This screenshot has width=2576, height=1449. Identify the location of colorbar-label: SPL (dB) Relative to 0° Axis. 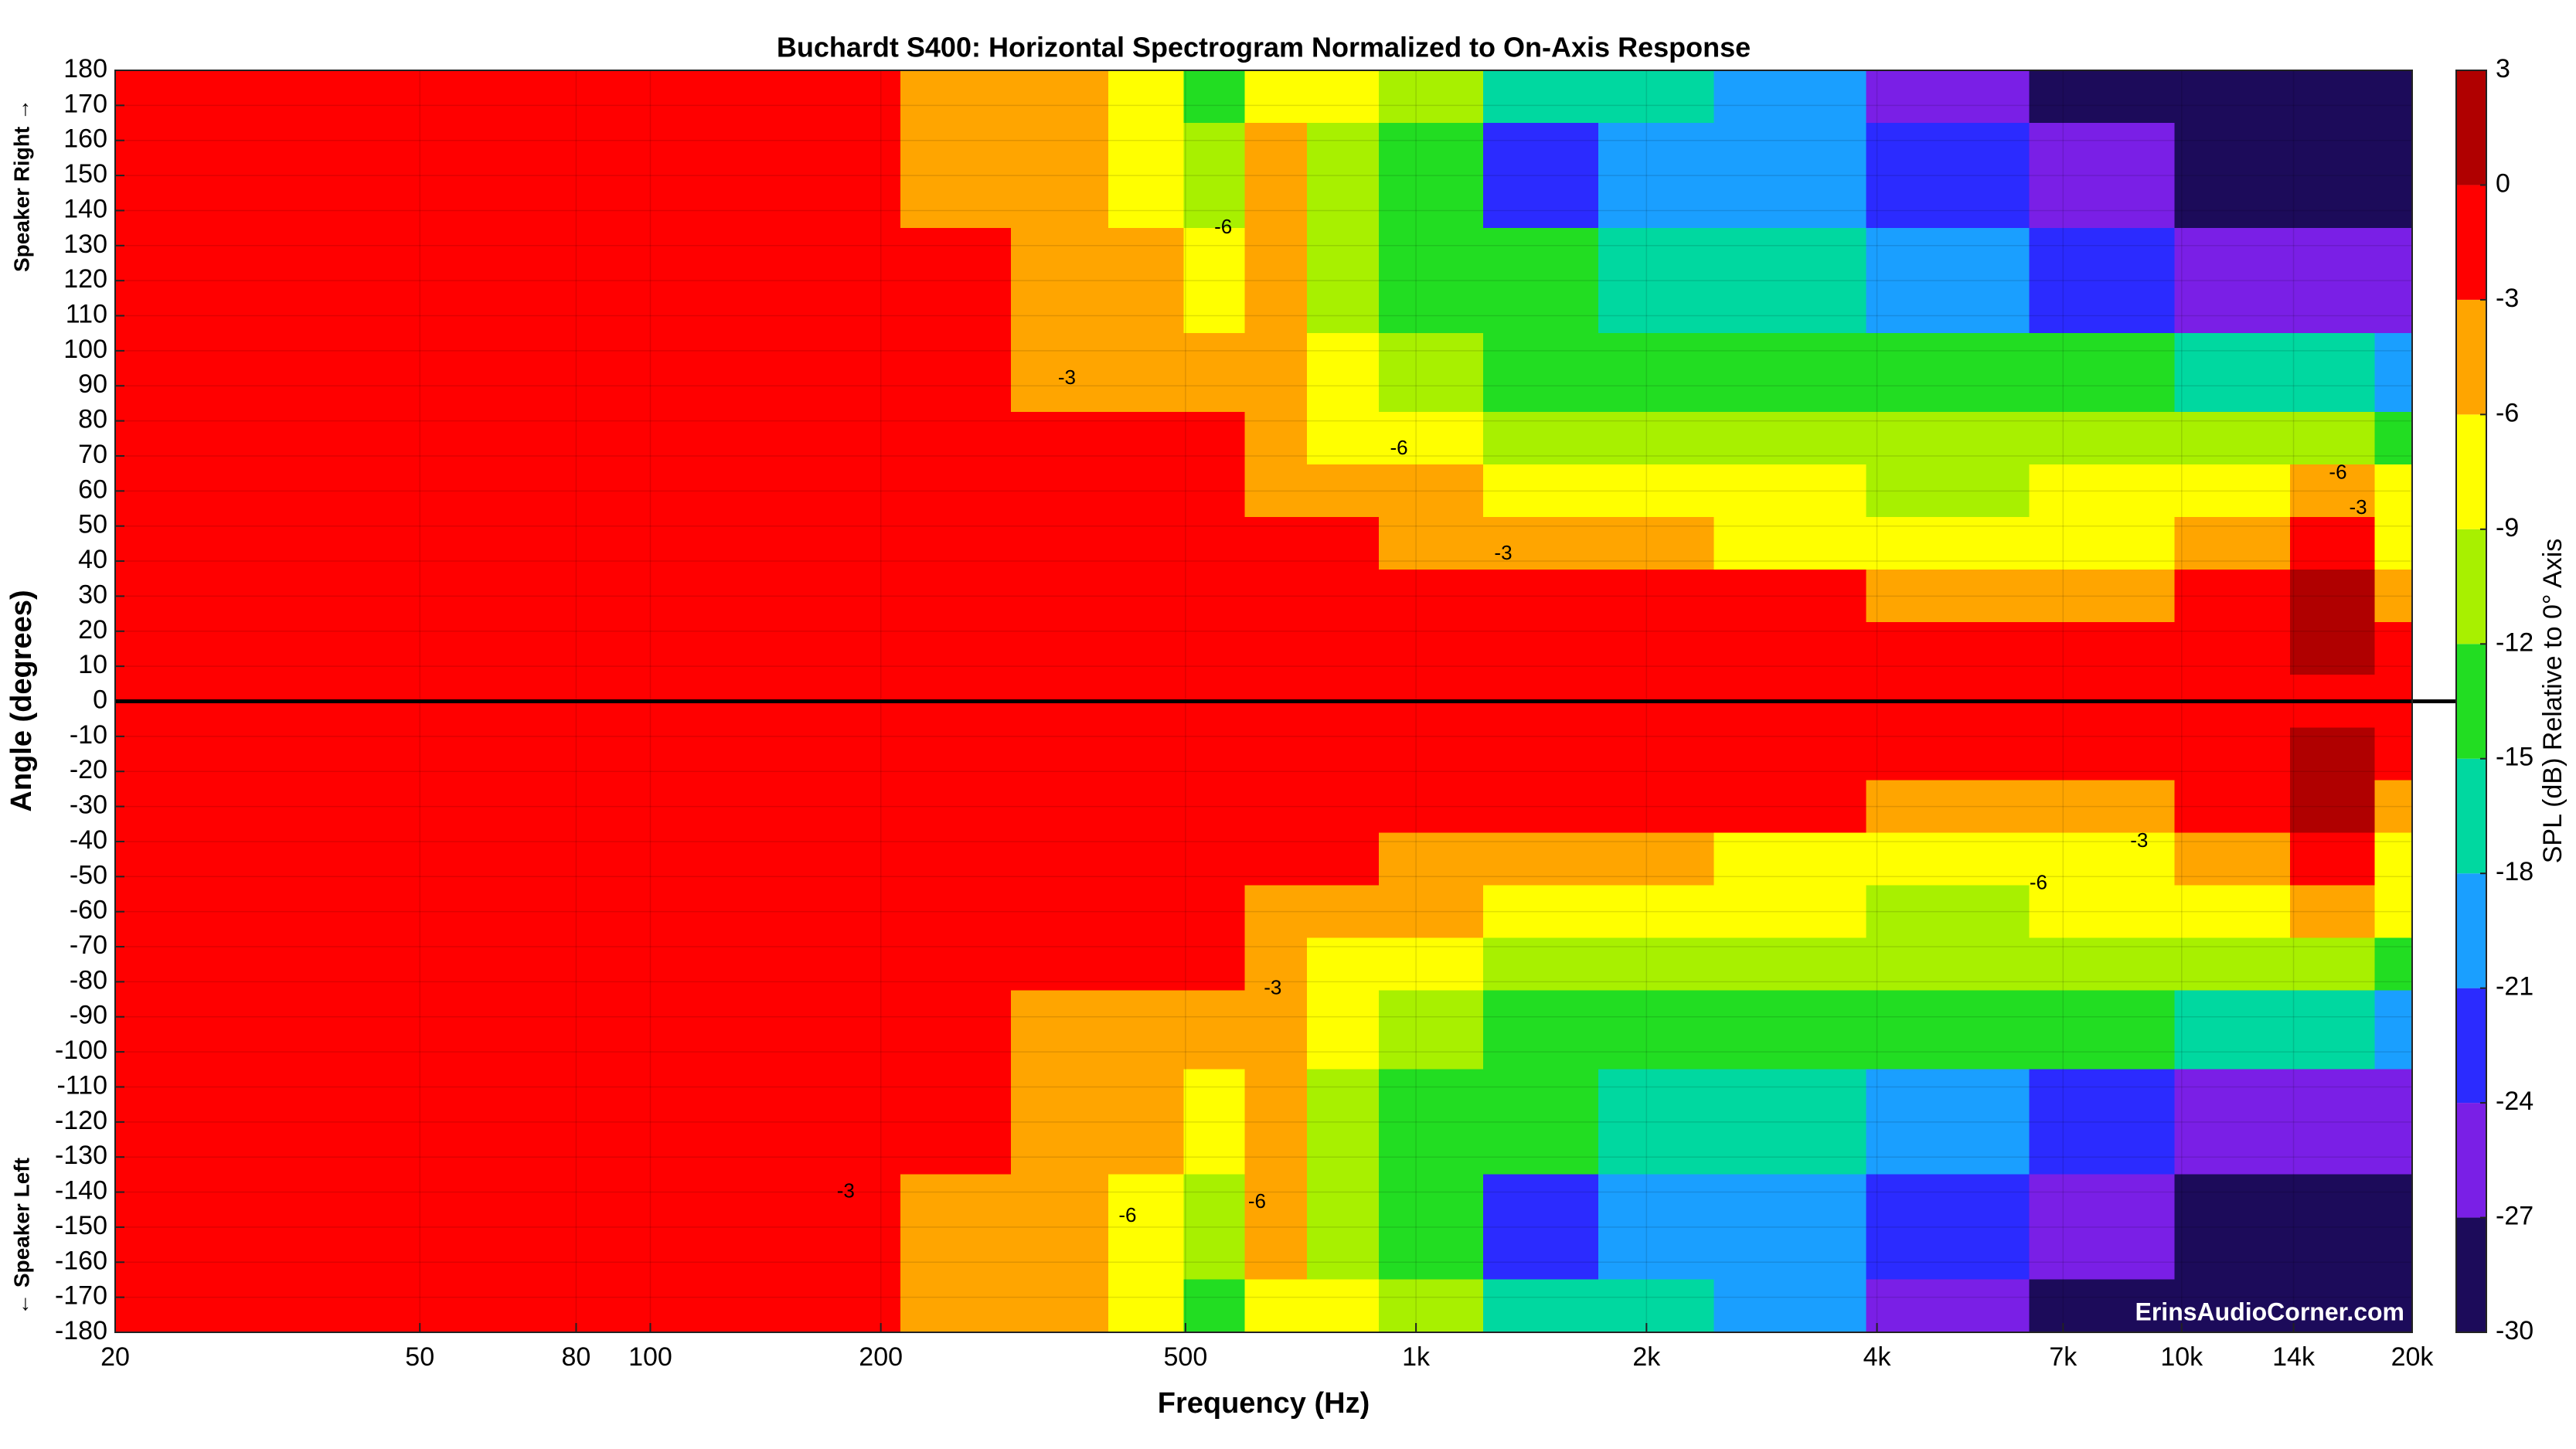
(2552, 702).